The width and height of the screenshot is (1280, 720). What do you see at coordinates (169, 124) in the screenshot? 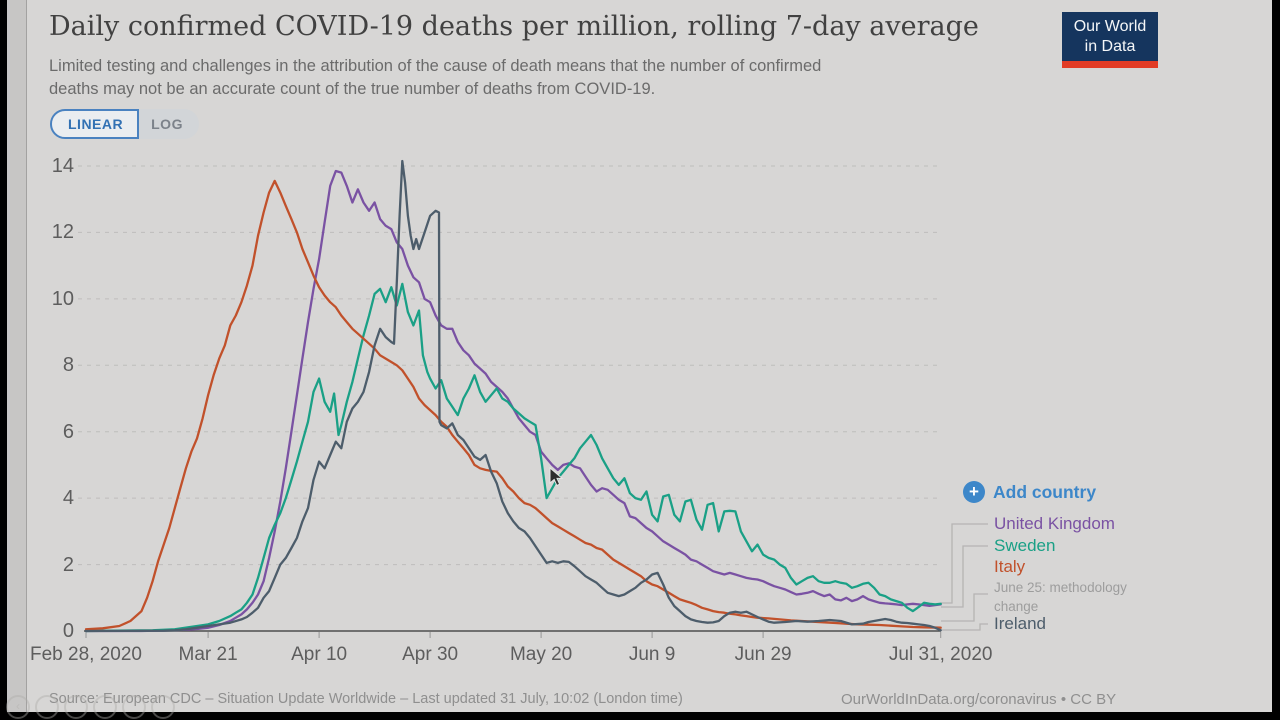
I see `log-button: LOG` at bounding box center [169, 124].